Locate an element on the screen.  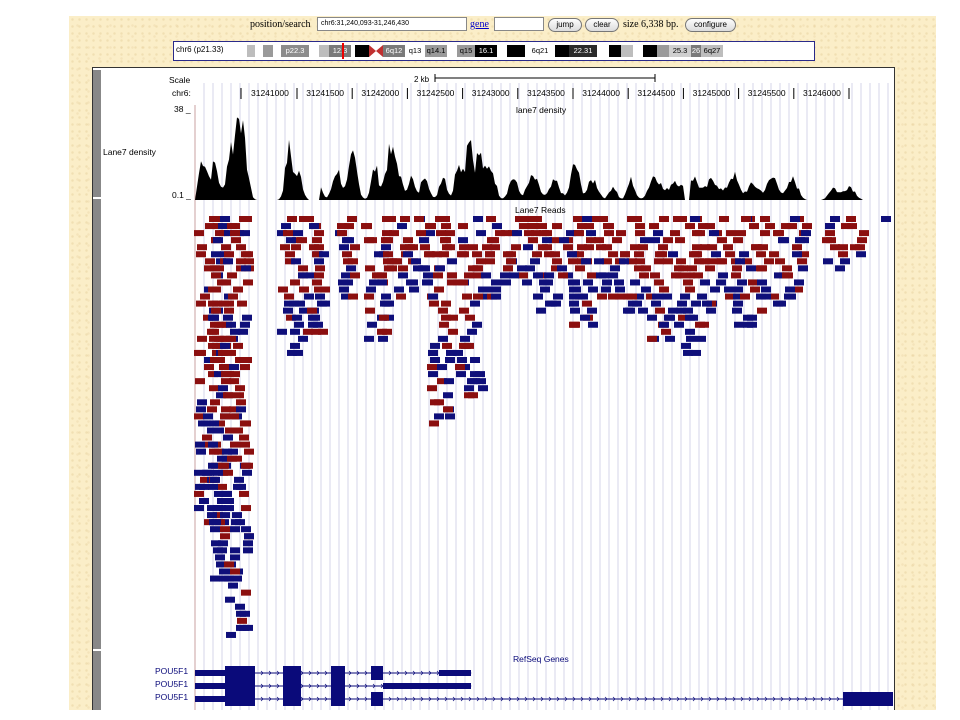
ruler-gap-handle is located at coordinates (97, 201).